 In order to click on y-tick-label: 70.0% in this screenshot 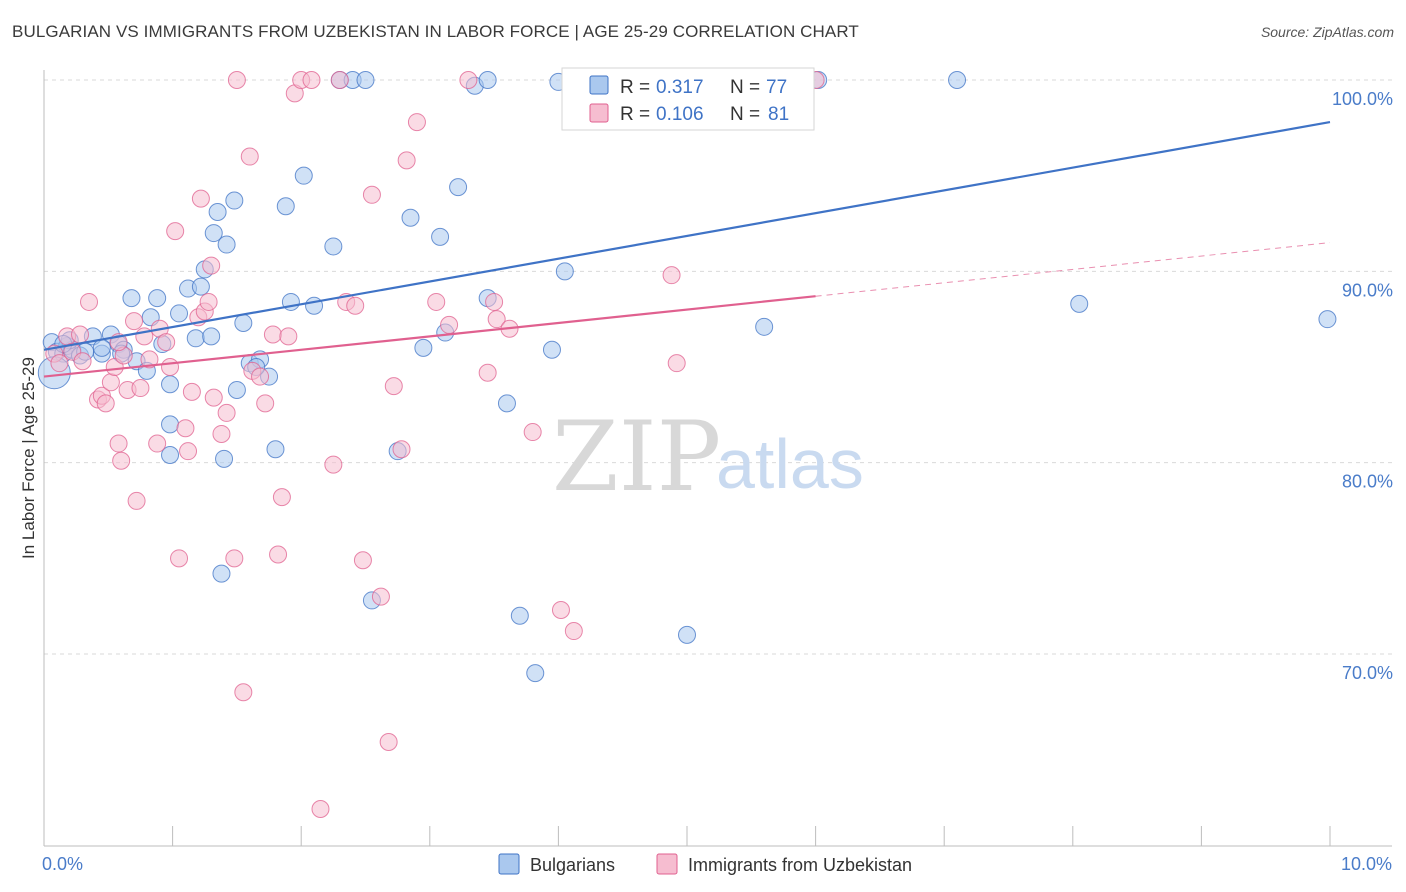, I will do `click(1367, 673)`.